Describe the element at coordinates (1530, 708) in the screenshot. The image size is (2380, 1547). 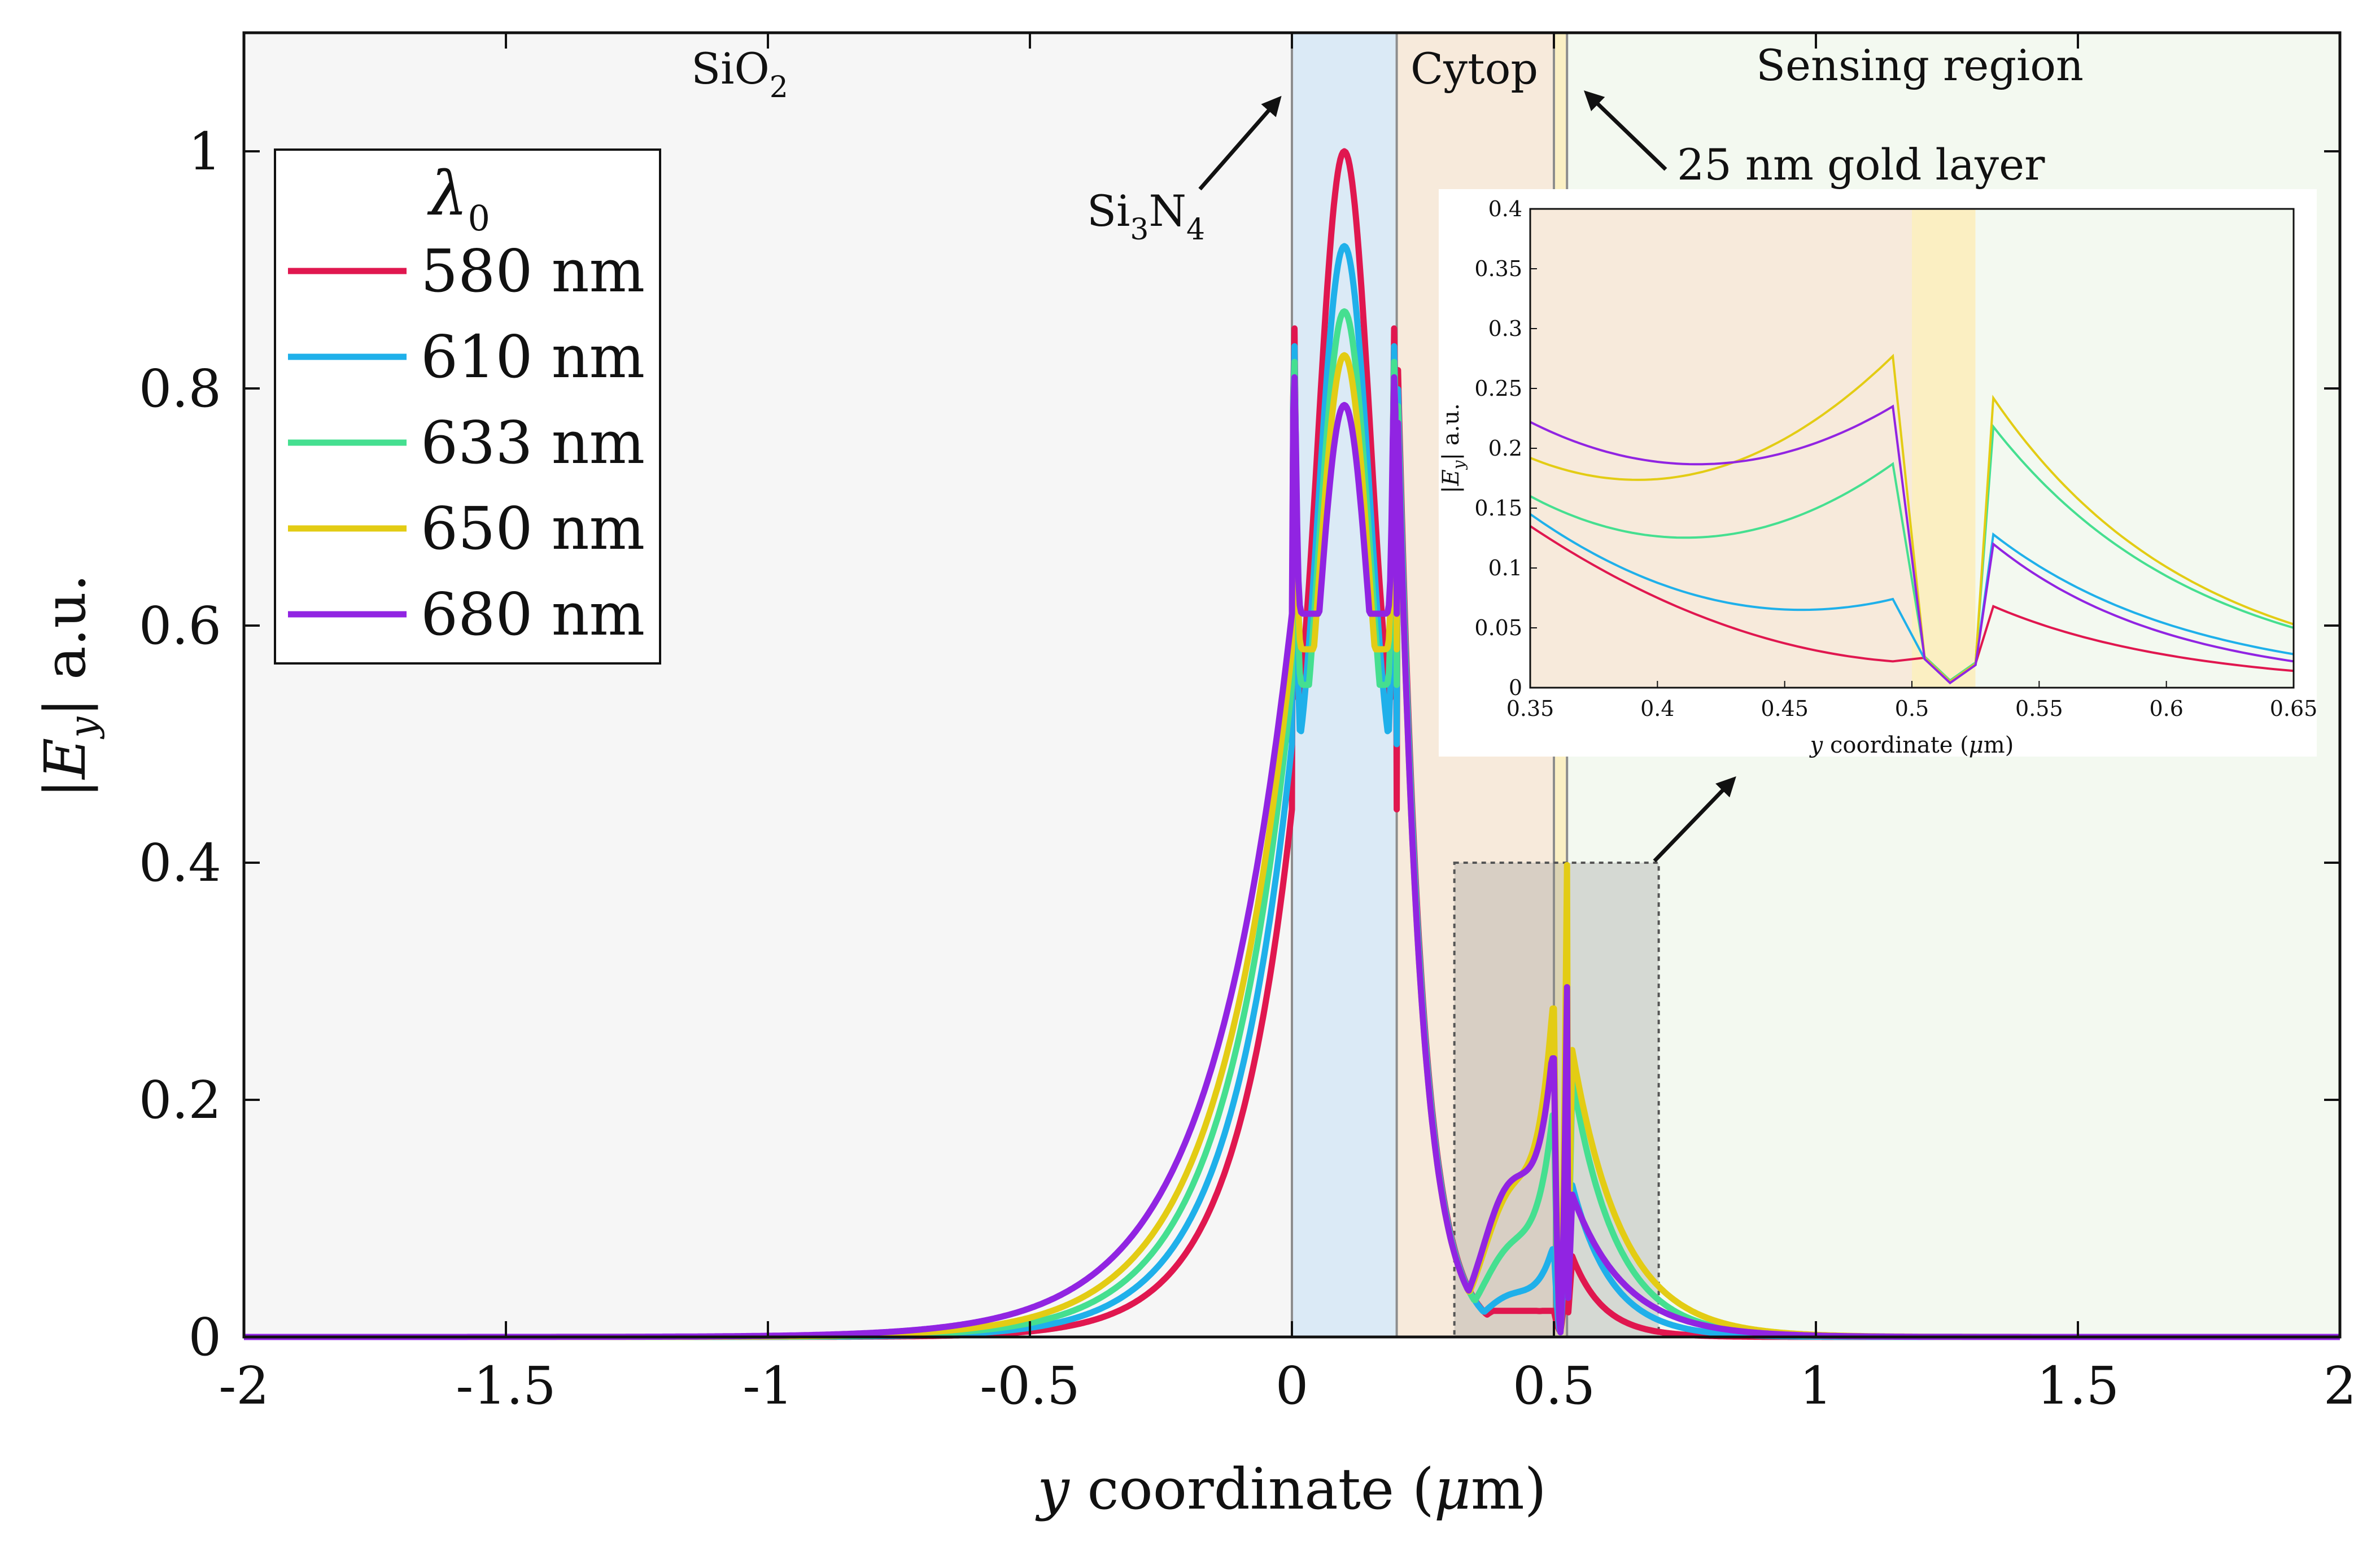
I see `inset-x-tick-label: 0.35` at that location.